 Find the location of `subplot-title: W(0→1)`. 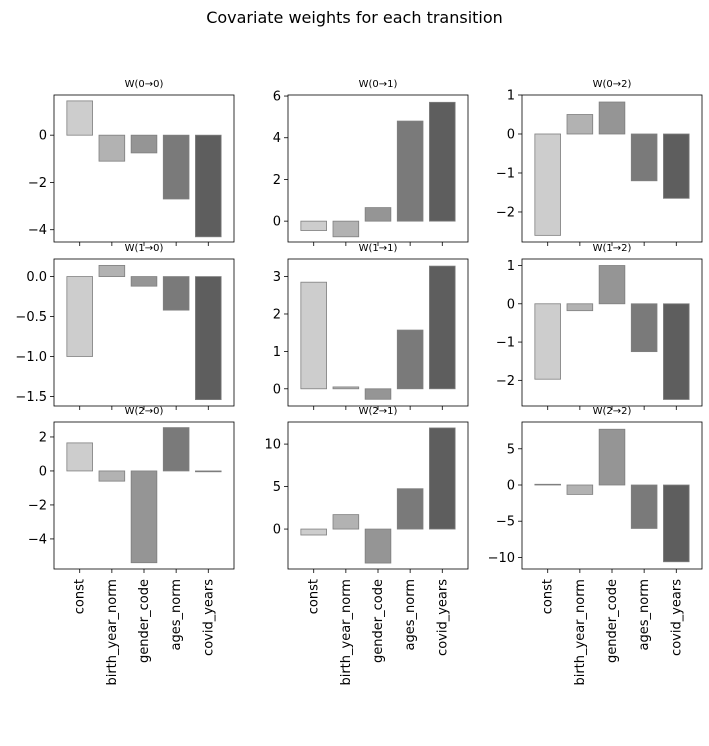

subplot-title: W(0→1) is located at coordinates (378, 84).